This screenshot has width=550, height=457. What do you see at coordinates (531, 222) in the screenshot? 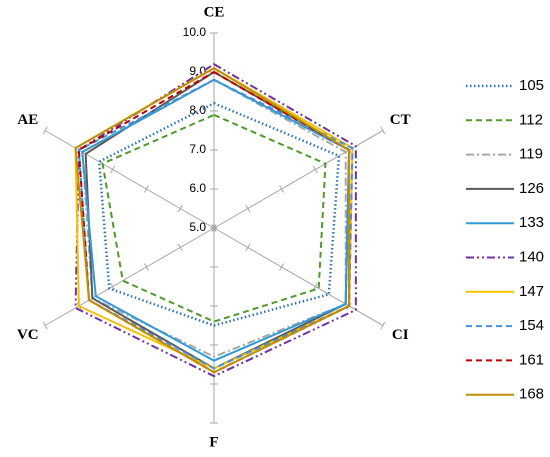
I see `legend-label: 133` at bounding box center [531, 222].